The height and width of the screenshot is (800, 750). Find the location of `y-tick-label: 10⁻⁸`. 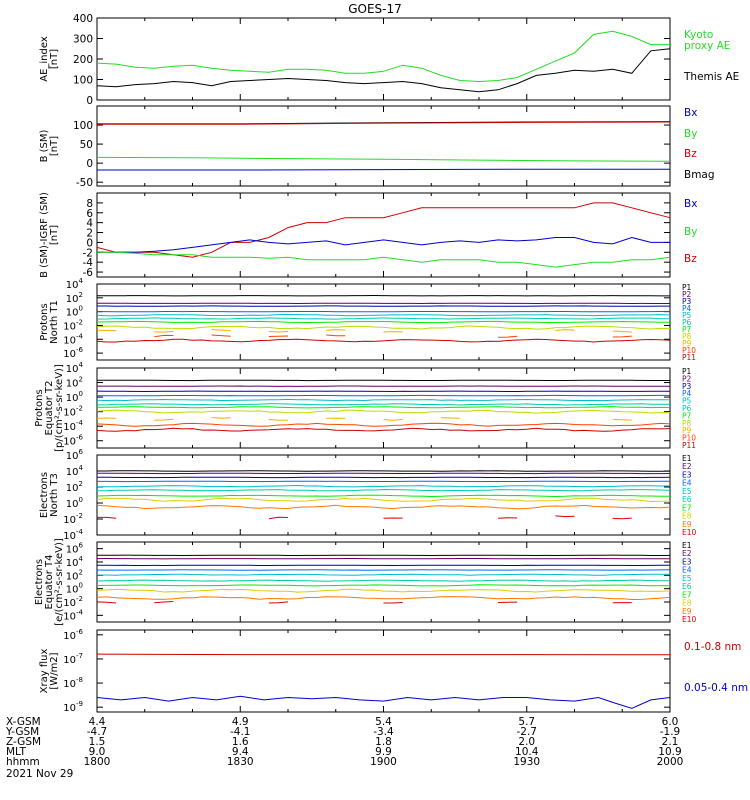

y-tick-label: 10⁻⁸ is located at coordinates (73, 683).